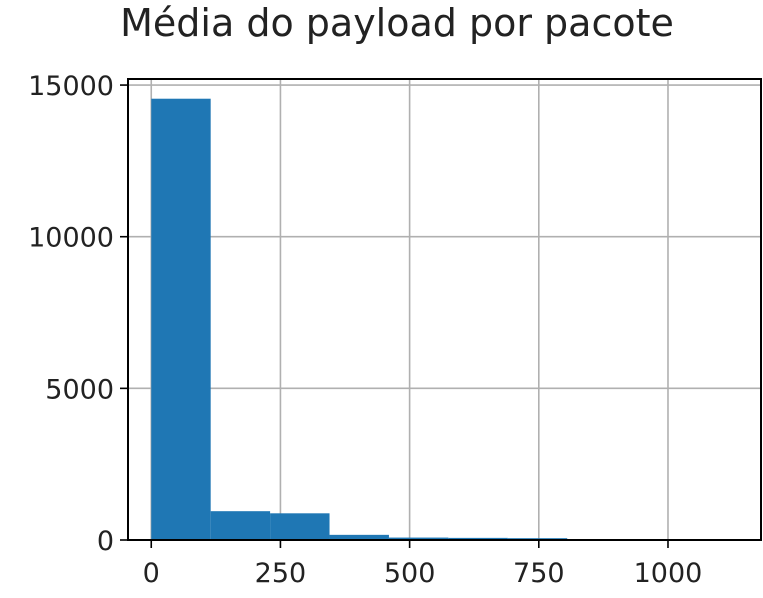 This screenshot has height=598, width=763. I want to click on x-tick-label: 0, so click(151, 573).